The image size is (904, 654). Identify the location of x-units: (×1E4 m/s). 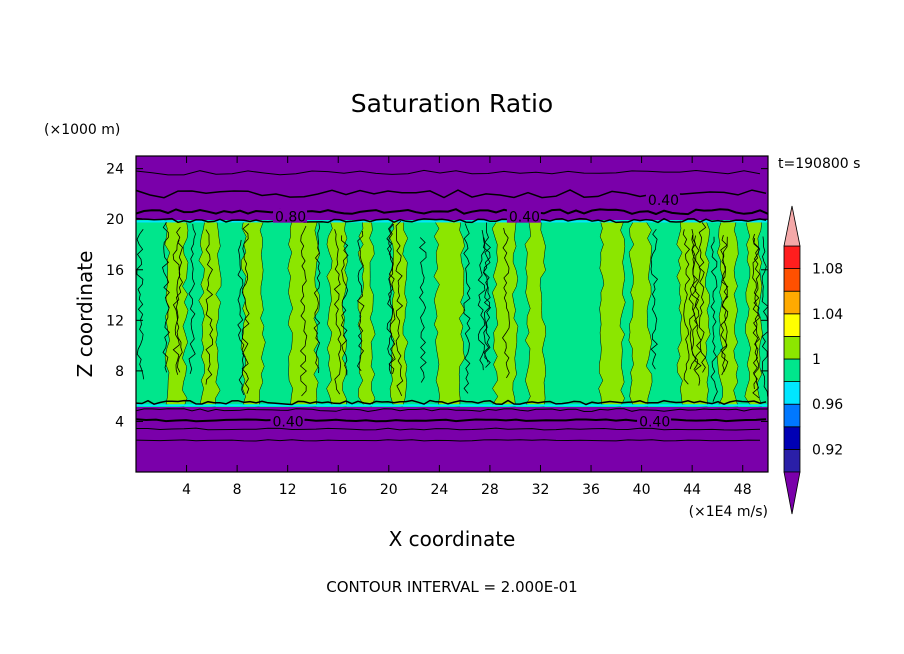
(728, 512).